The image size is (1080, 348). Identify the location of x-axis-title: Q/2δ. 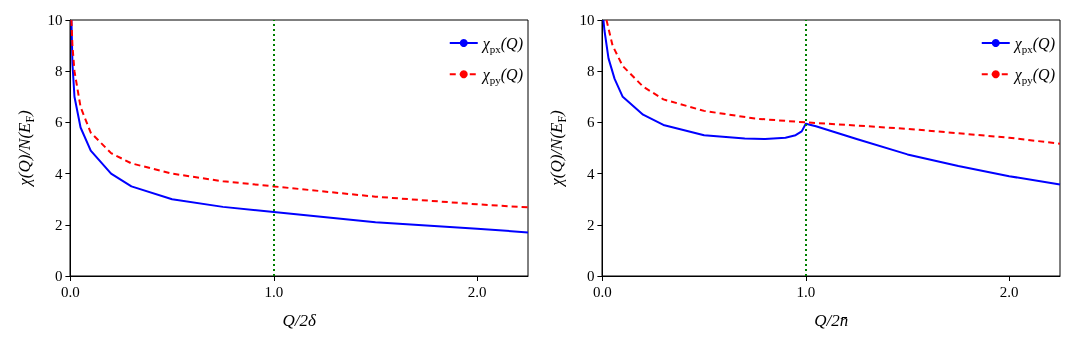
(299, 320).